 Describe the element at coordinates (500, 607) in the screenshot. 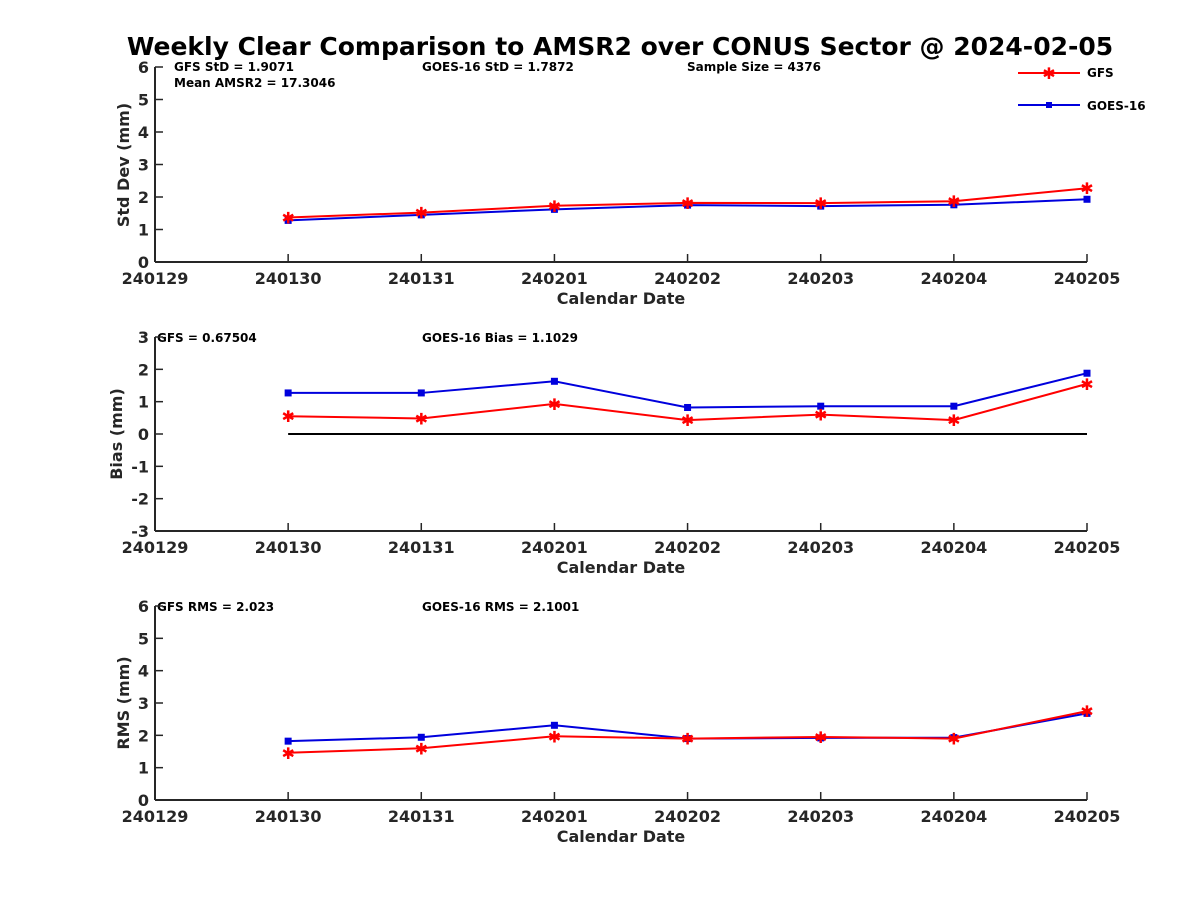

I see `stat-goes16-rms: GOES-16 RMS = 2.1001` at that location.